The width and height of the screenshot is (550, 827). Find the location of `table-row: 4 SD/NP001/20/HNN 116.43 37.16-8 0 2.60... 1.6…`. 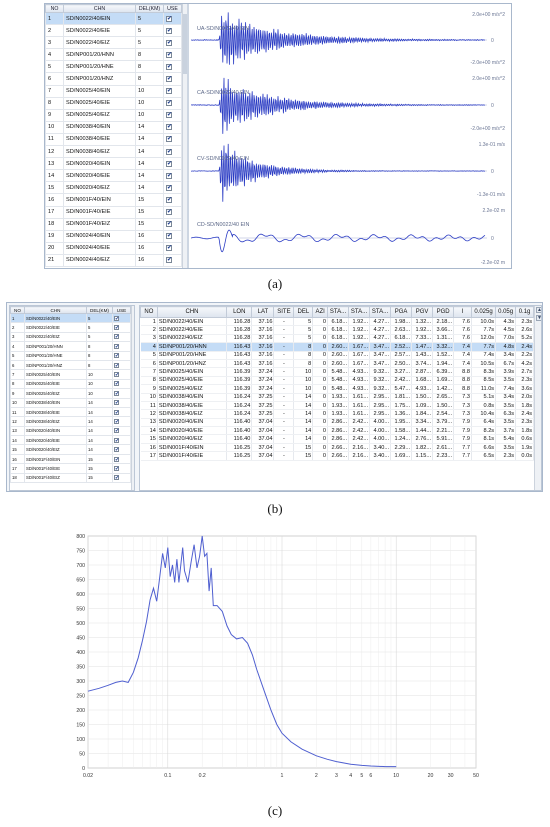

table-row: 4 SD/NP001/20/HNN 116.43 37.16-8 0 2.60... 1.6… is located at coordinates (337, 347).